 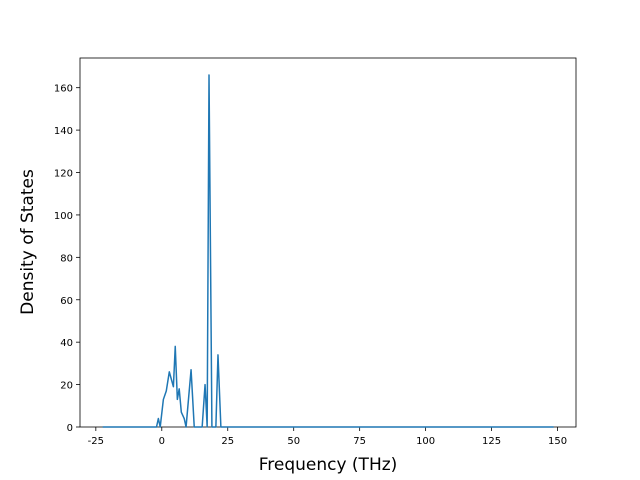 What do you see at coordinates (359, 441) in the screenshot?
I see `x-tick-label: 75` at bounding box center [359, 441].